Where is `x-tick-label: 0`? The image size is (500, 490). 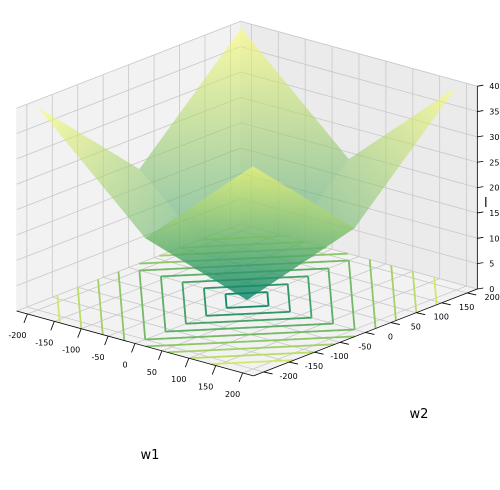 x-tick-label: 0 is located at coordinates (124, 364).